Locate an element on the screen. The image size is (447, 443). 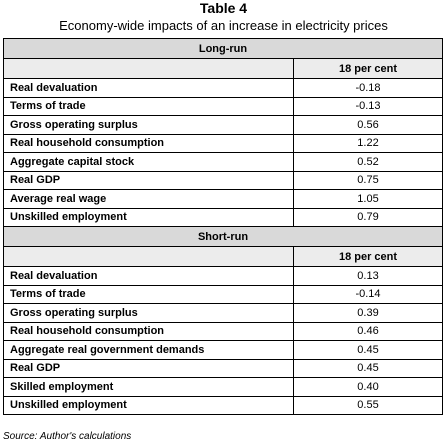
section-header-row: Long-run is located at coordinates (223, 48).